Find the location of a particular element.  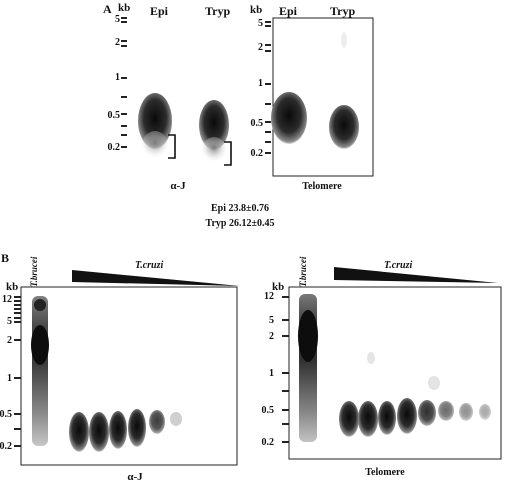

panel-a-right-marker-2: 2 is located at coordinates (260, 47).